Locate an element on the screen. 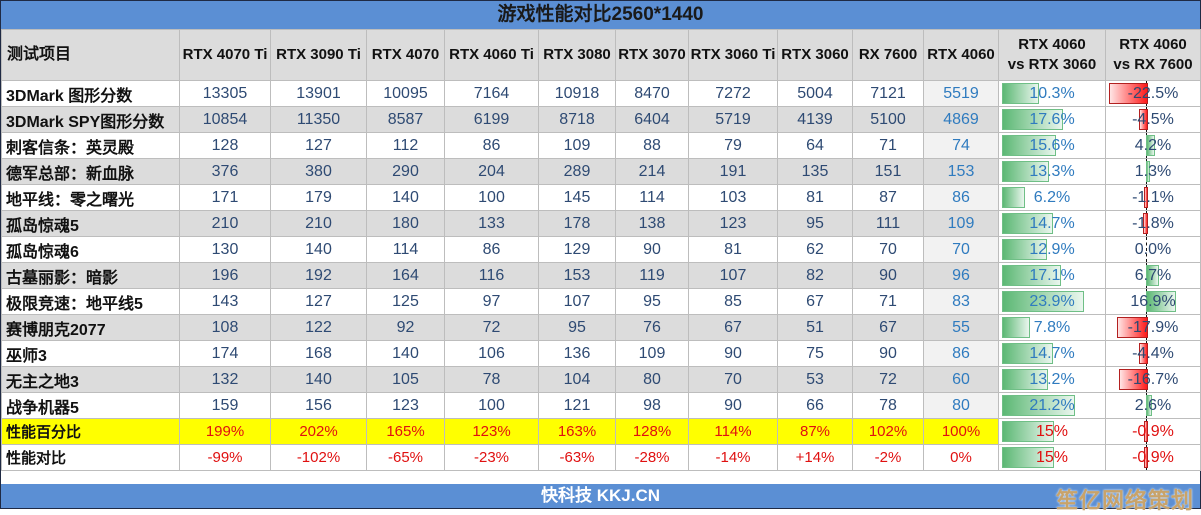 The image size is (1201, 515). cell-value: 130 is located at coordinates (225, 249).